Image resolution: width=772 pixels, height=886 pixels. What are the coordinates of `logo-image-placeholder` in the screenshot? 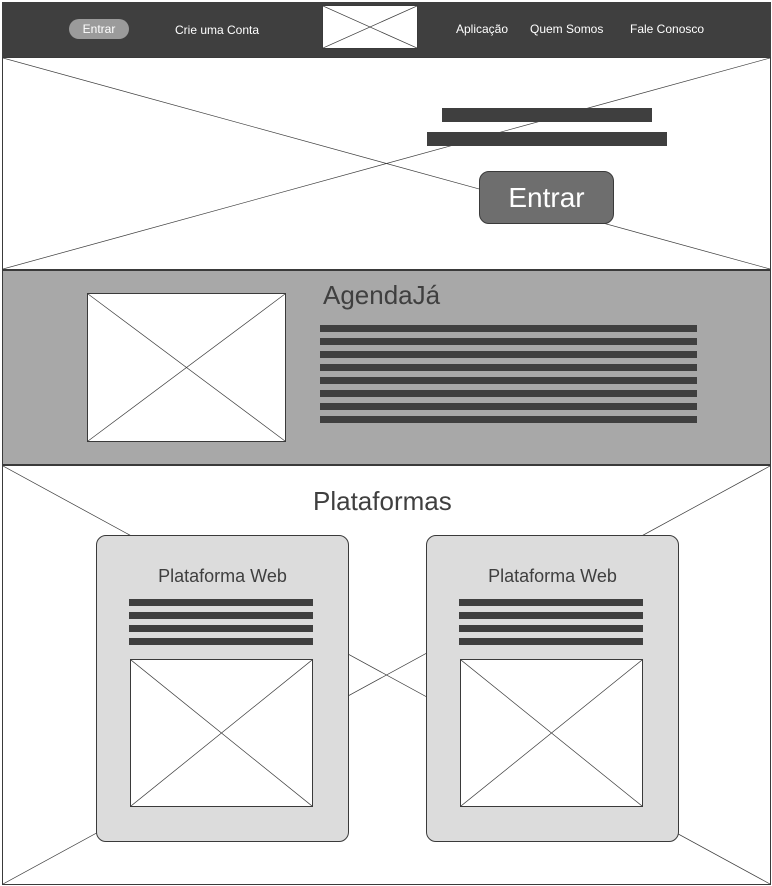 It's located at (370, 27).